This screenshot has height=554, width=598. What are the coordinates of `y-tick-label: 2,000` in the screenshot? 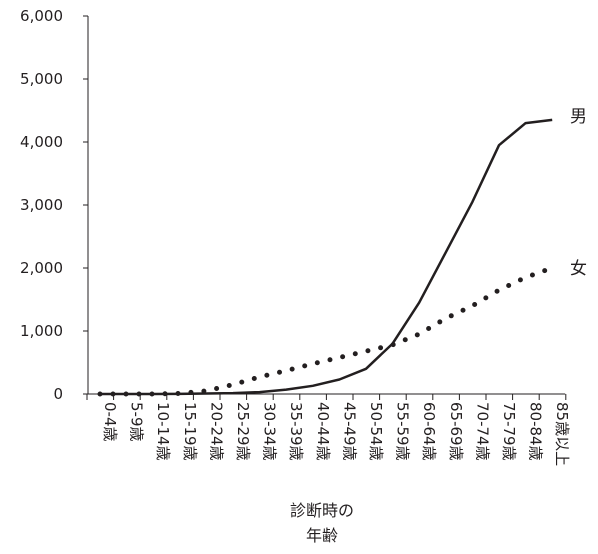 It's located at (41, 268).